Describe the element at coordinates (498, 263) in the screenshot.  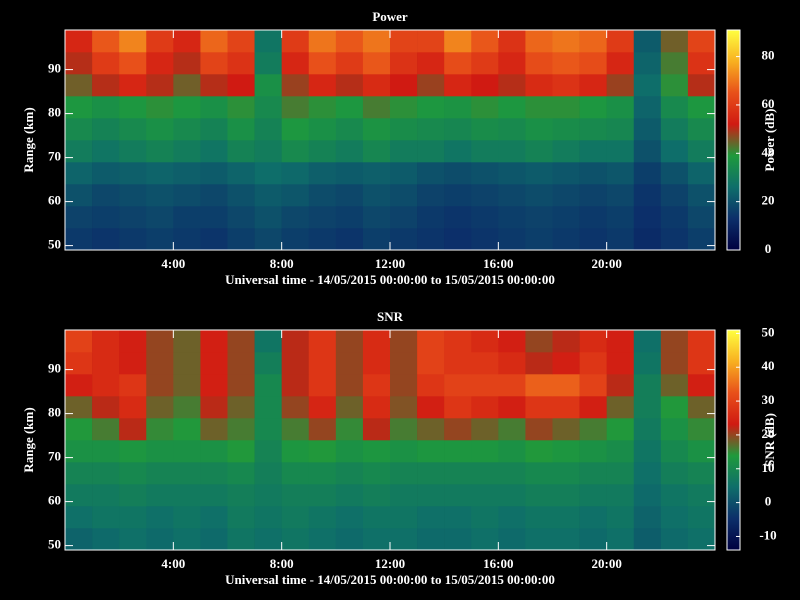
I see `x-tick-label: 16:00` at that location.